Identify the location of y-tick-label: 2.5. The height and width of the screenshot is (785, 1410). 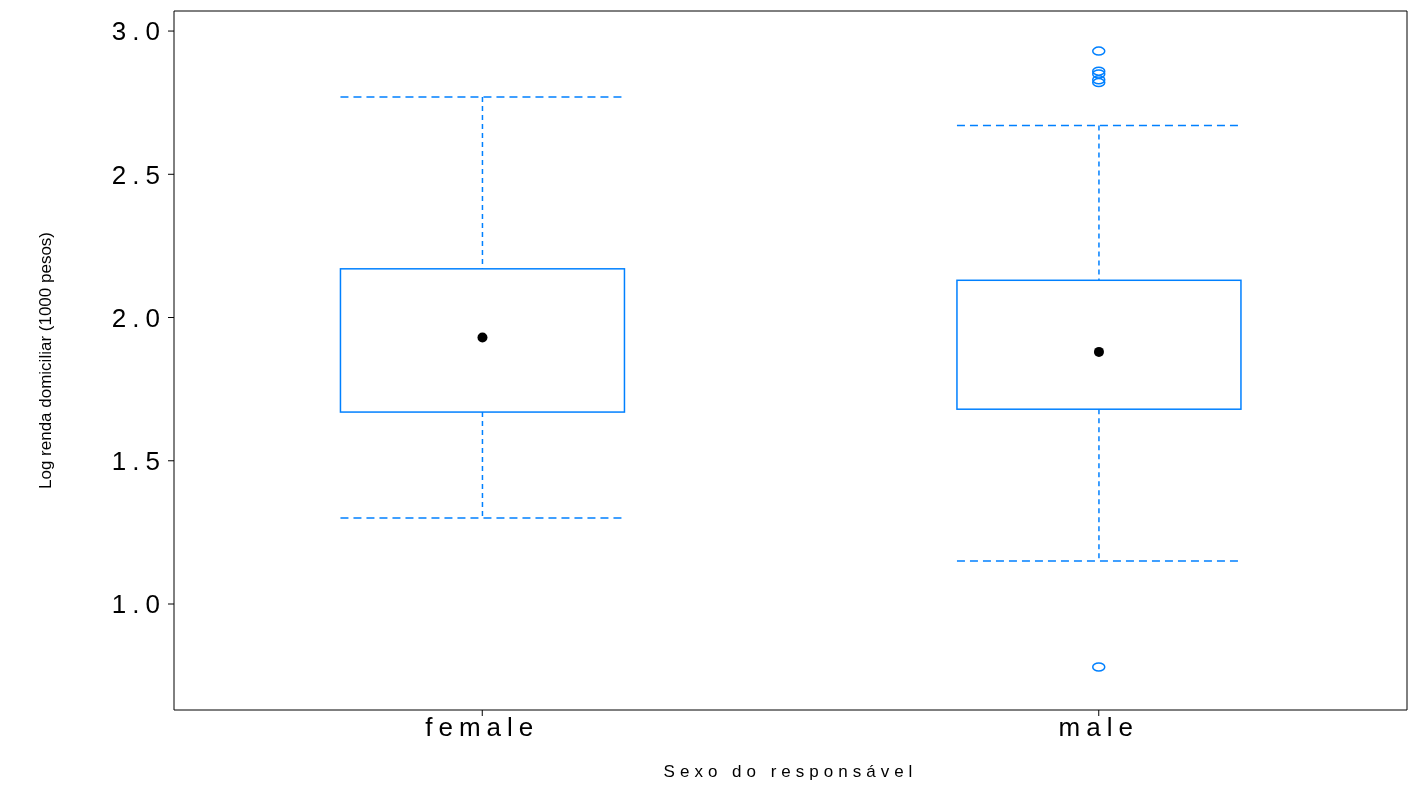
(138, 174).